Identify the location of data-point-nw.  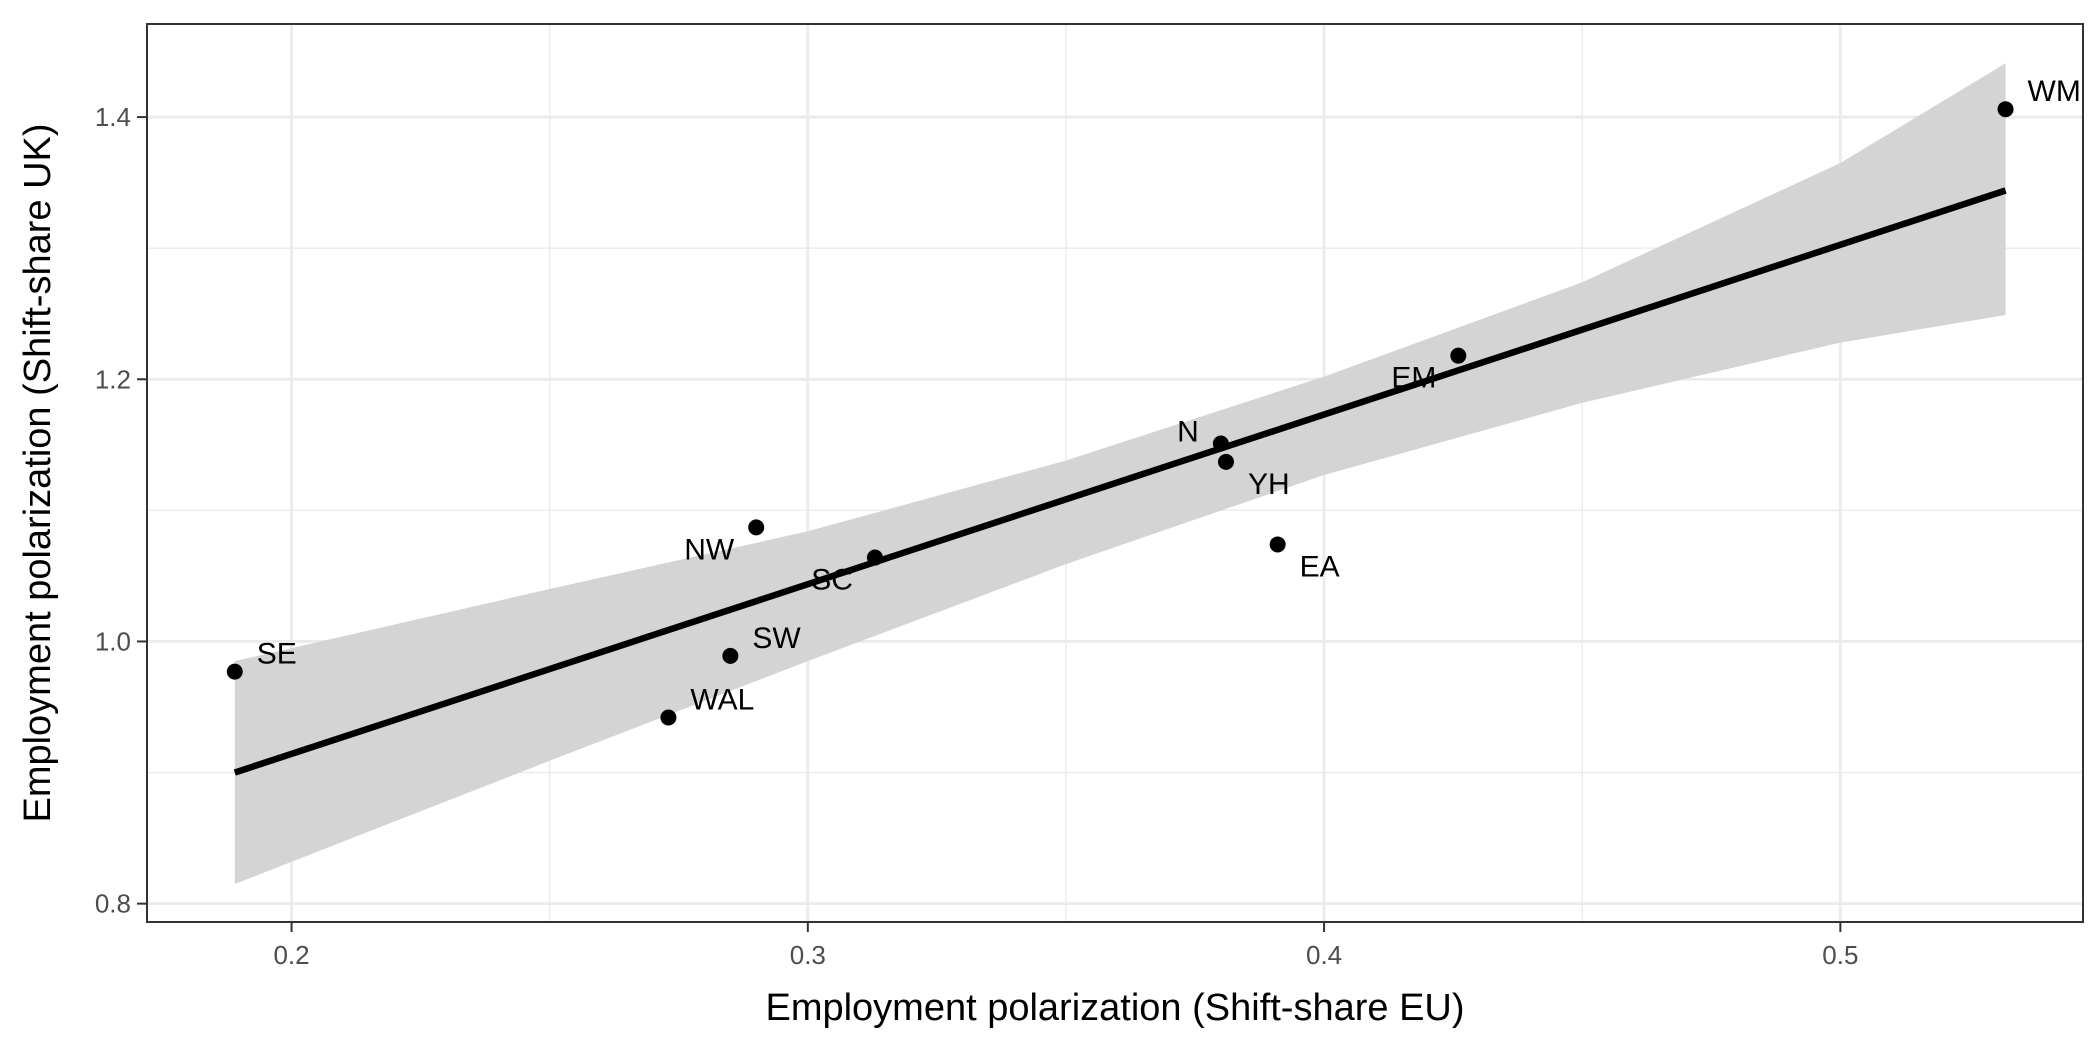
(756, 527).